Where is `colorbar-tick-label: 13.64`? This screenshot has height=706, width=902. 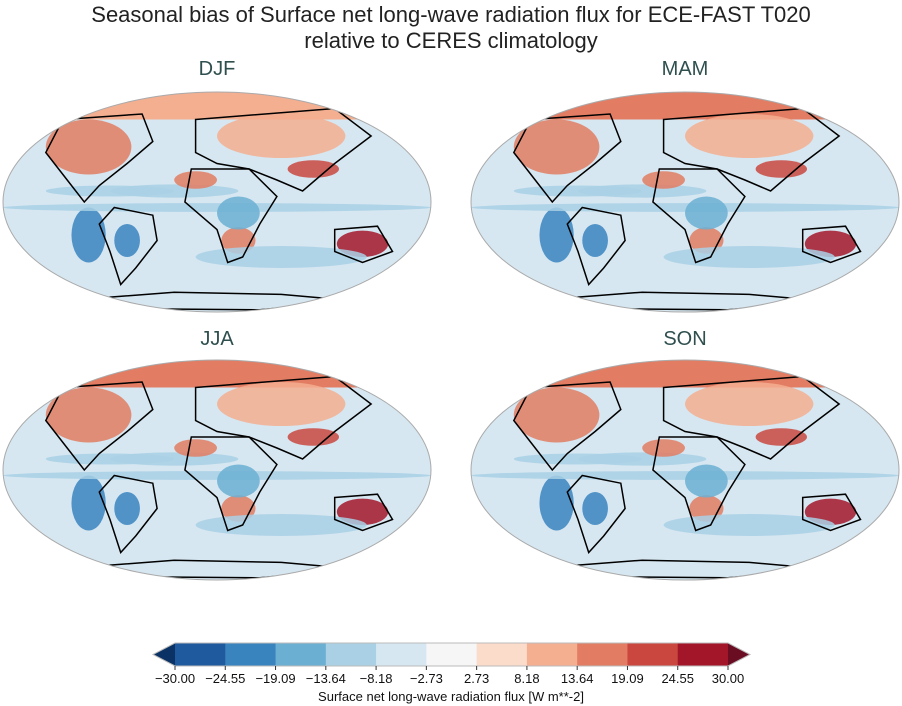
colorbar-tick-label: 13.64 is located at coordinates (577, 678).